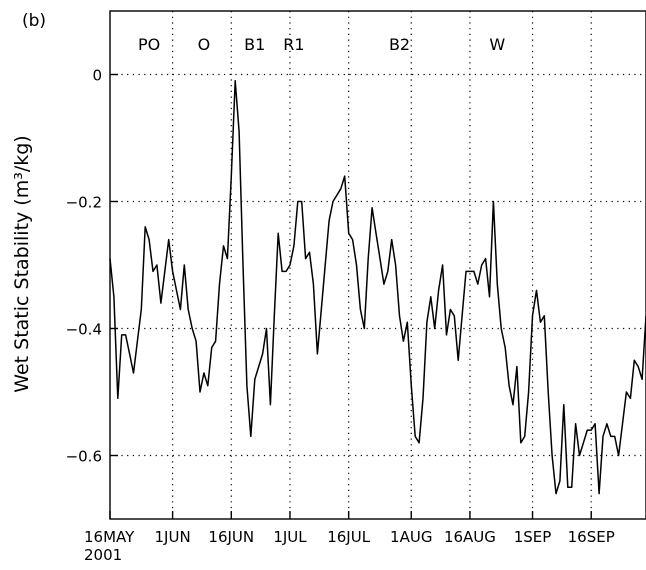 The width and height of the screenshot is (646, 570). Describe the element at coordinates (149, 44) in the screenshot. I see `period-label: PO` at that location.